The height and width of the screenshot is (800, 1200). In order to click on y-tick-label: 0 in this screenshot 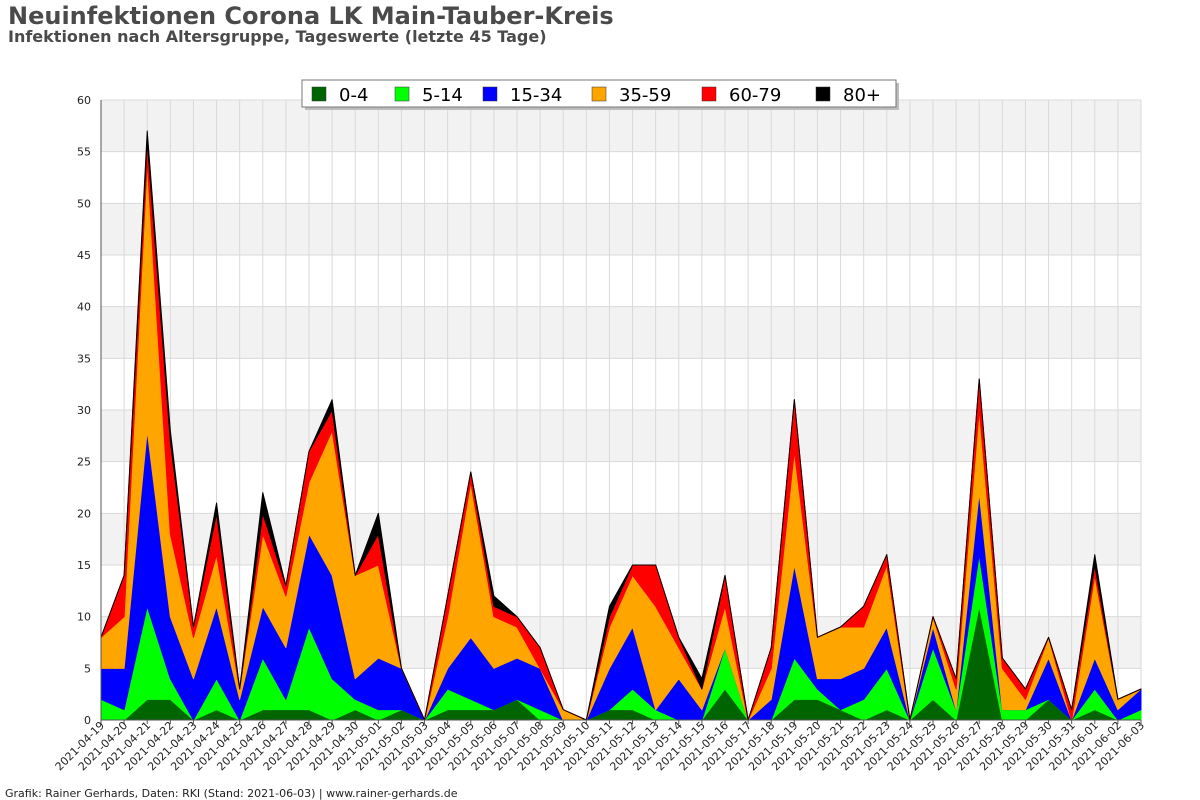, I will do `click(87, 720)`.